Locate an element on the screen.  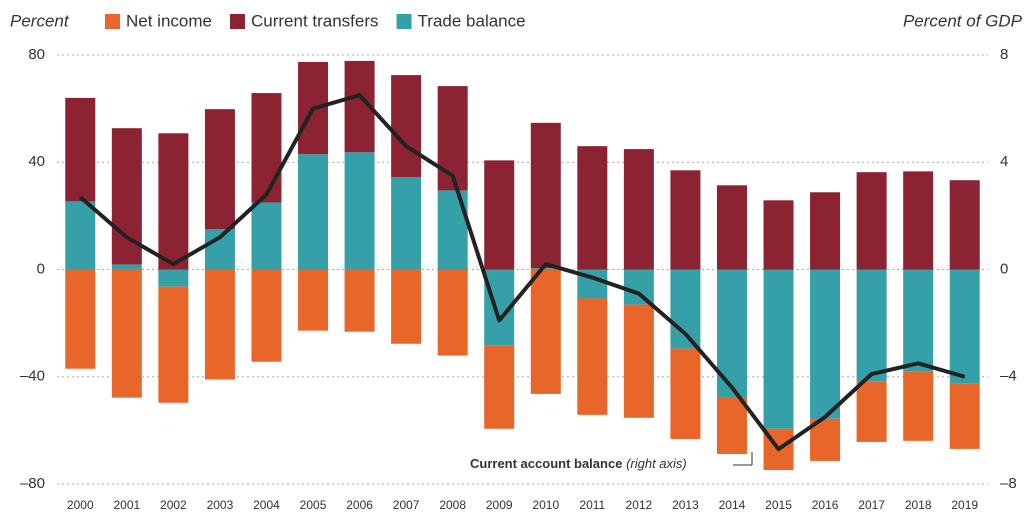
x-tick-label: 2019 is located at coordinates (964, 505).